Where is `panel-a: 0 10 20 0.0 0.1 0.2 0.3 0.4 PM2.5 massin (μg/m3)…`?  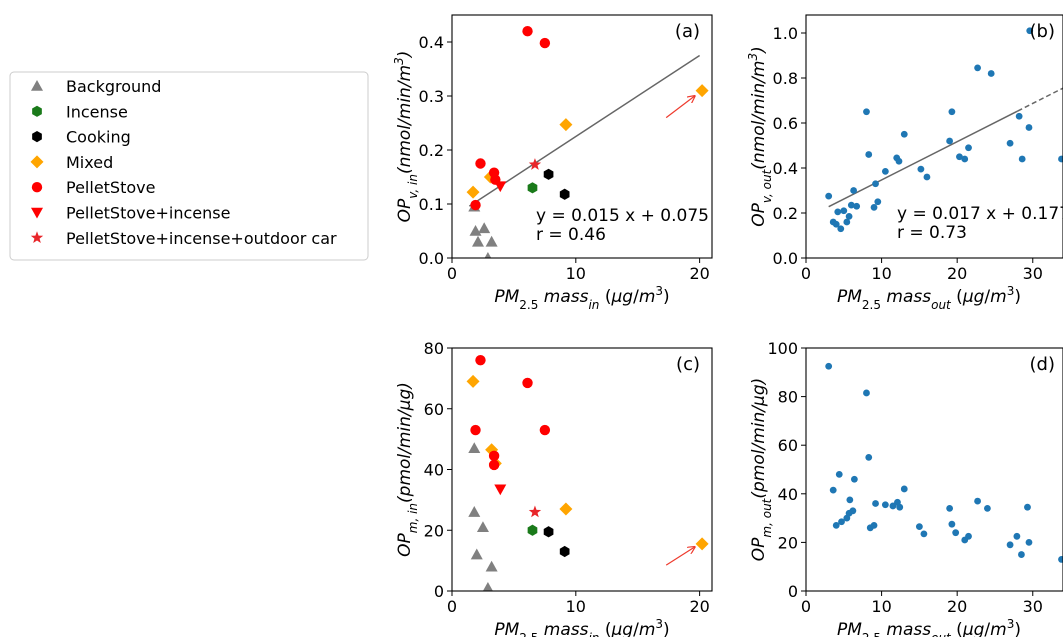
panel-a: 0 10 20 0.0 0.1 0.2 0.3 0.4 PM2.5 massin (μg/m3)… is located at coordinates (552, 163).